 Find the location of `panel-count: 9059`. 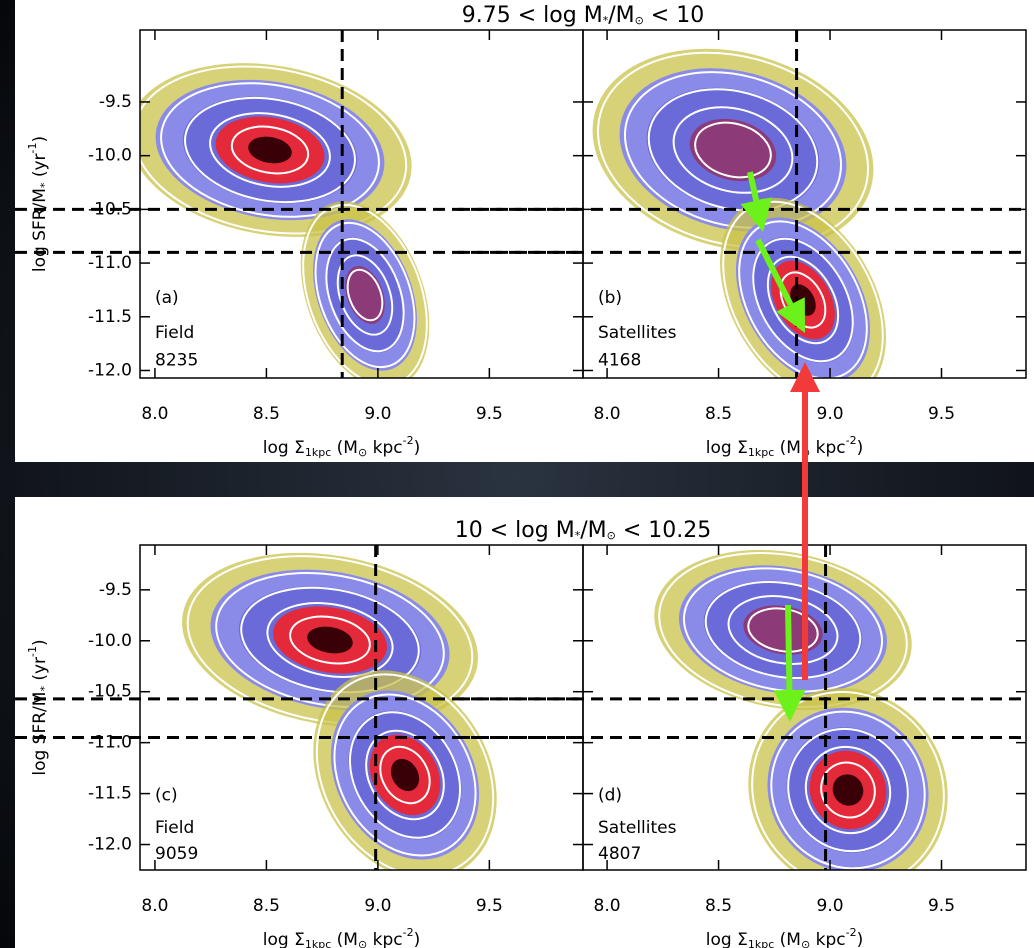

panel-count: 9059 is located at coordinates (176, 854).